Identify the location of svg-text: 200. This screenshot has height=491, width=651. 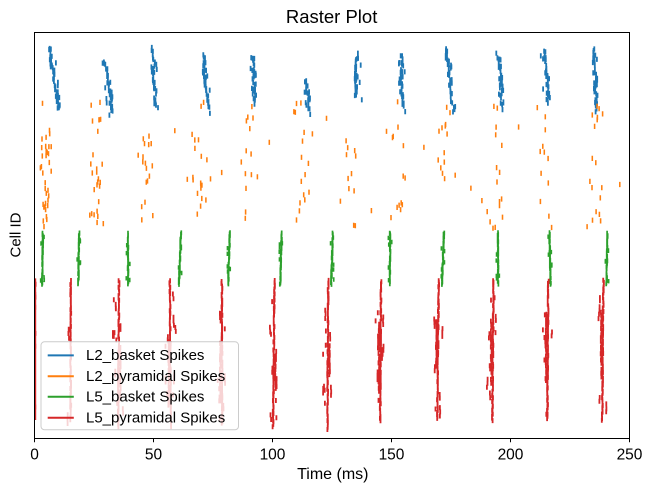
(511, 455).